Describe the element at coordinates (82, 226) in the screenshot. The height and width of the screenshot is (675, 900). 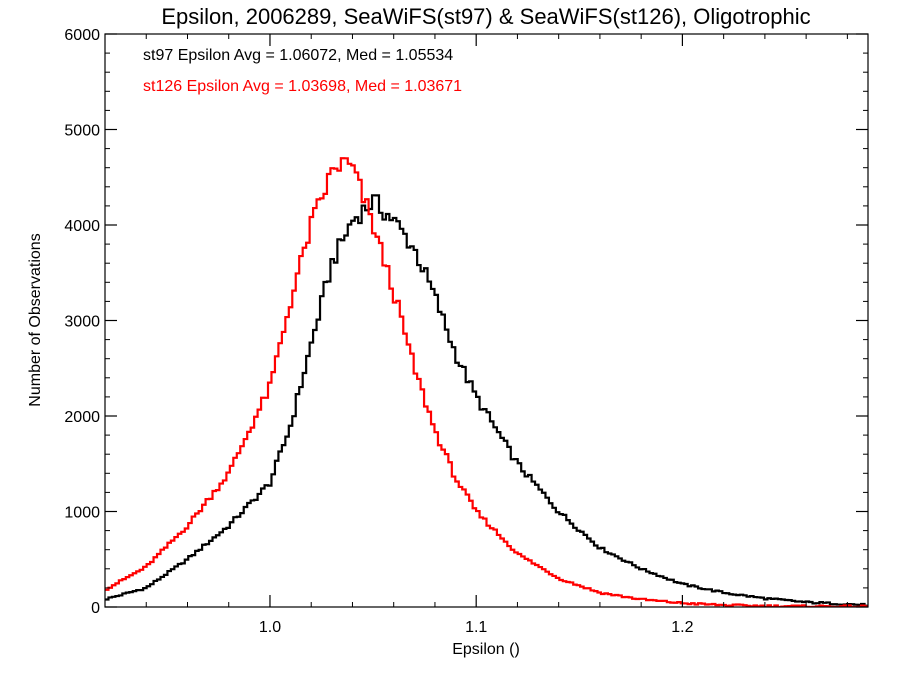
I see `y-tick-label: 4000` at that location.